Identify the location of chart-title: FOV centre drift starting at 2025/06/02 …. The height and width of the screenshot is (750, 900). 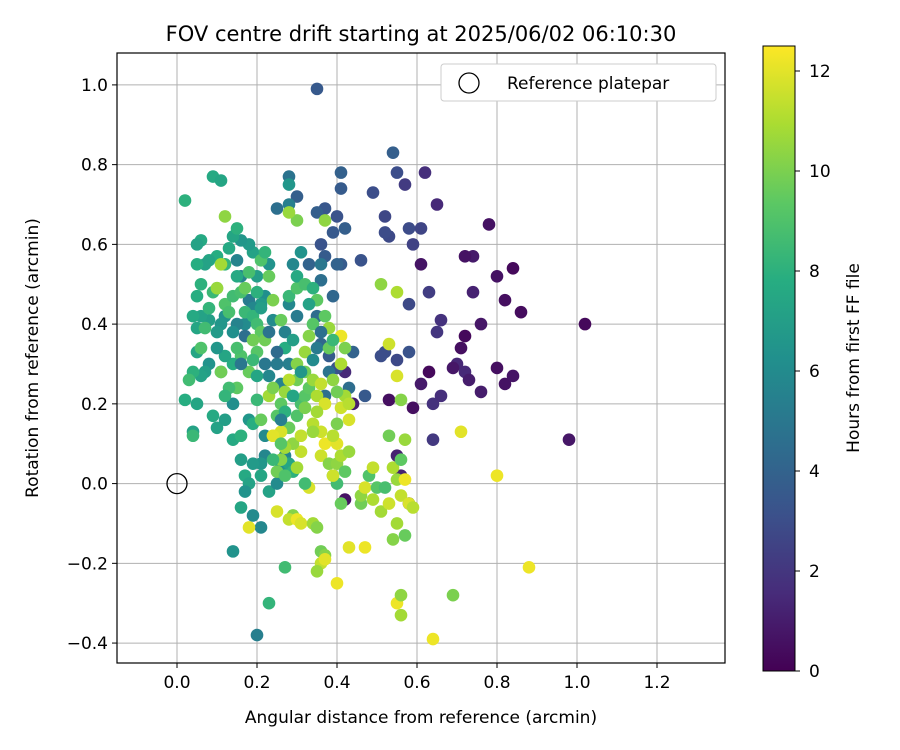
(421, 34).